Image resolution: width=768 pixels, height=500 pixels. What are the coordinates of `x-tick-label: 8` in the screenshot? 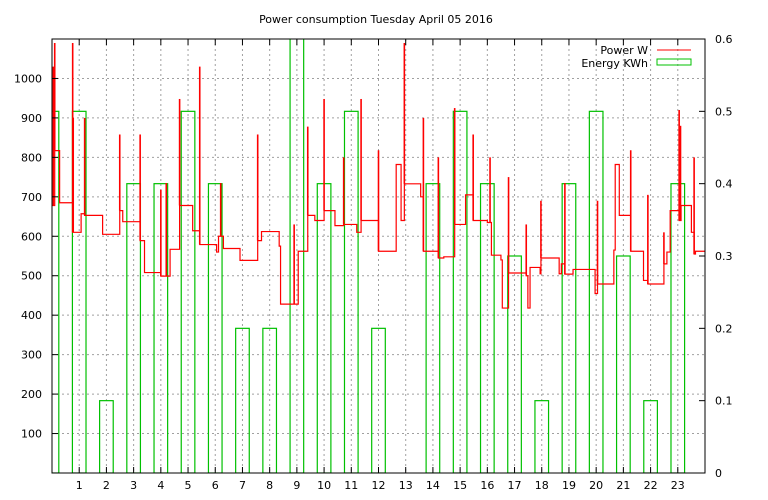 It's located at (269, 485).